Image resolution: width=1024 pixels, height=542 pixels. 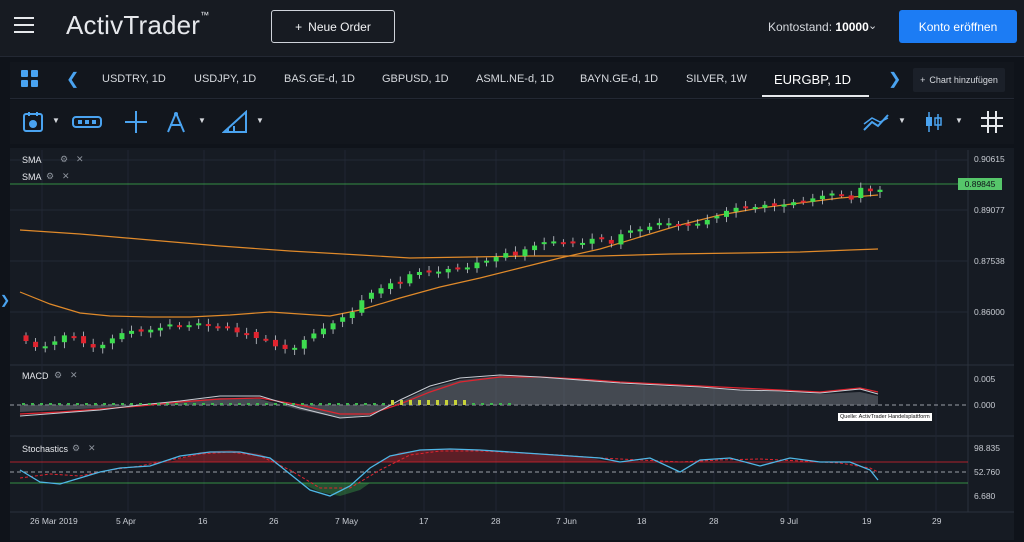 What do you see at coordinates (30, 79) in the screenshot?
I see `layout-grid-icon` at bounding box center [30, 79].